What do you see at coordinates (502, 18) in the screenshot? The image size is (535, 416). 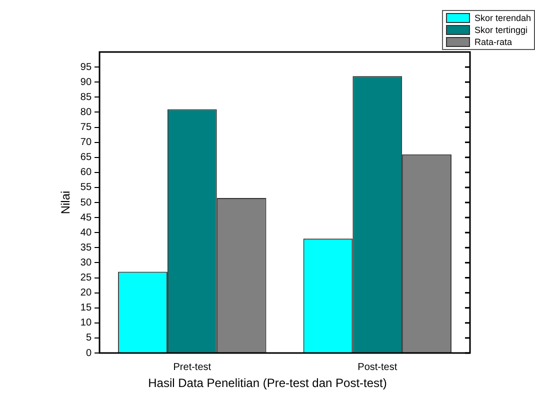 I see `legend-label: Skor terendah` at bounding box center [502, 18].